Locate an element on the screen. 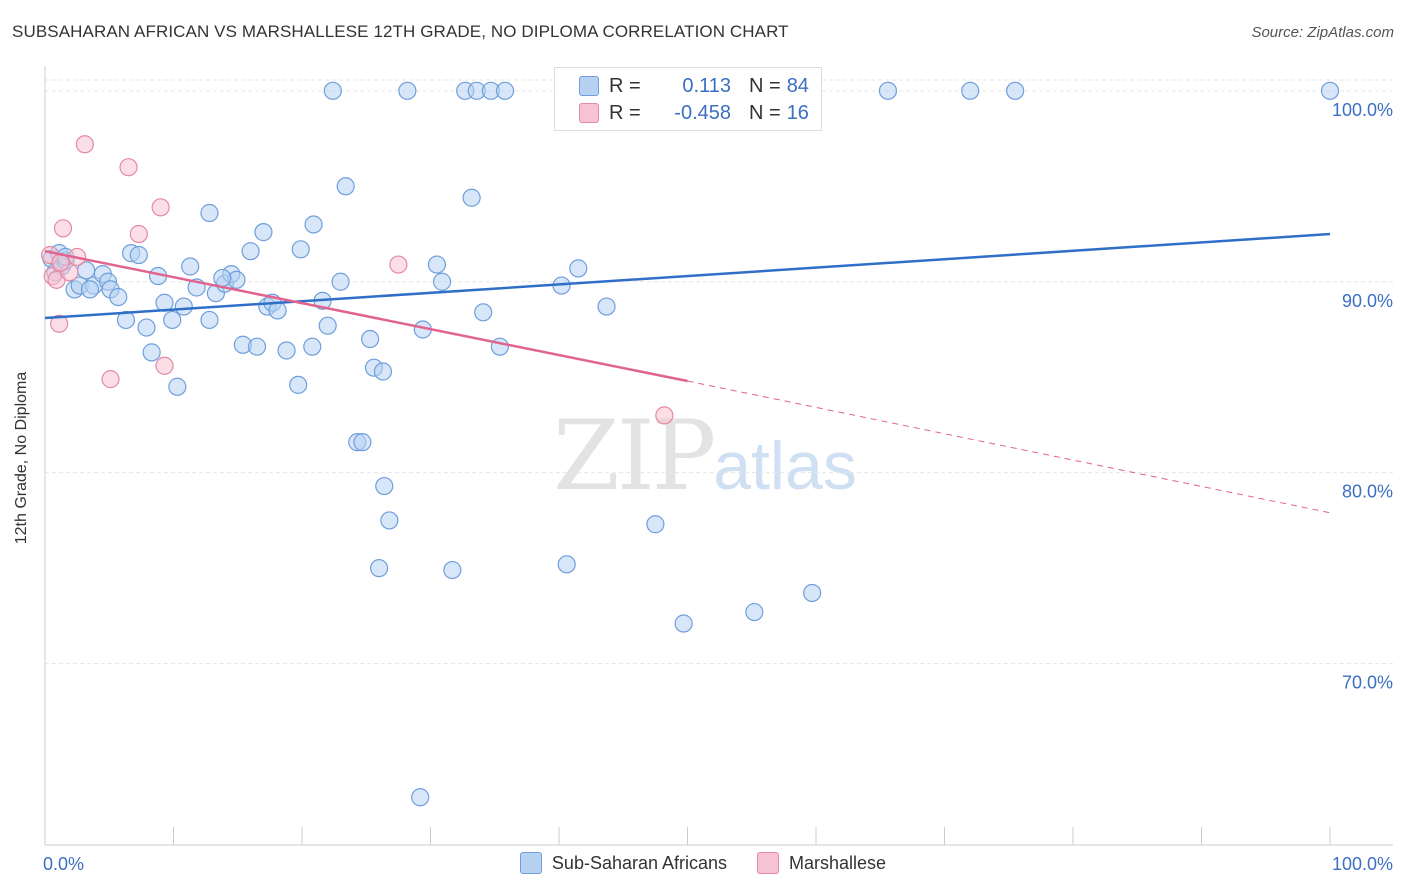 Image resolution: width=1406 pixels, height=892 pixels. source-label: Source: ZipAtlas.com is located at coordinates (1322, 32).